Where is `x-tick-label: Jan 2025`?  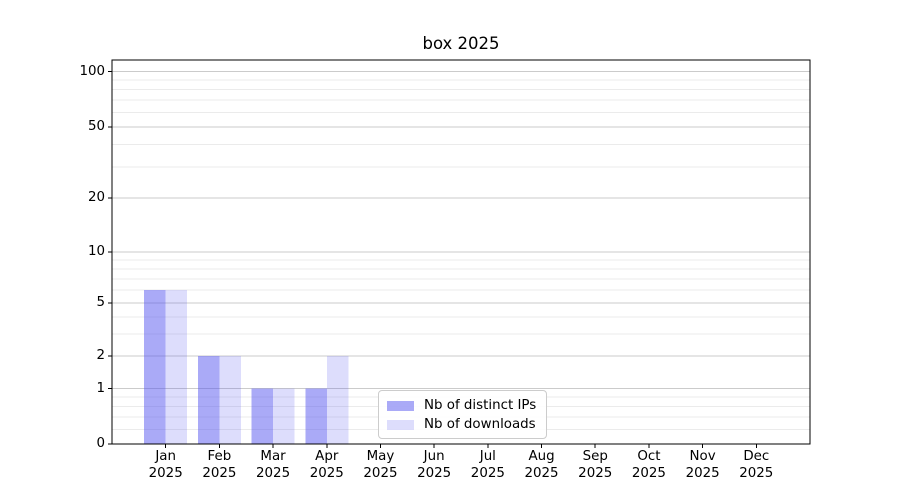 x-tick-label: Jan 2025 is located at coordinates (165, 465).